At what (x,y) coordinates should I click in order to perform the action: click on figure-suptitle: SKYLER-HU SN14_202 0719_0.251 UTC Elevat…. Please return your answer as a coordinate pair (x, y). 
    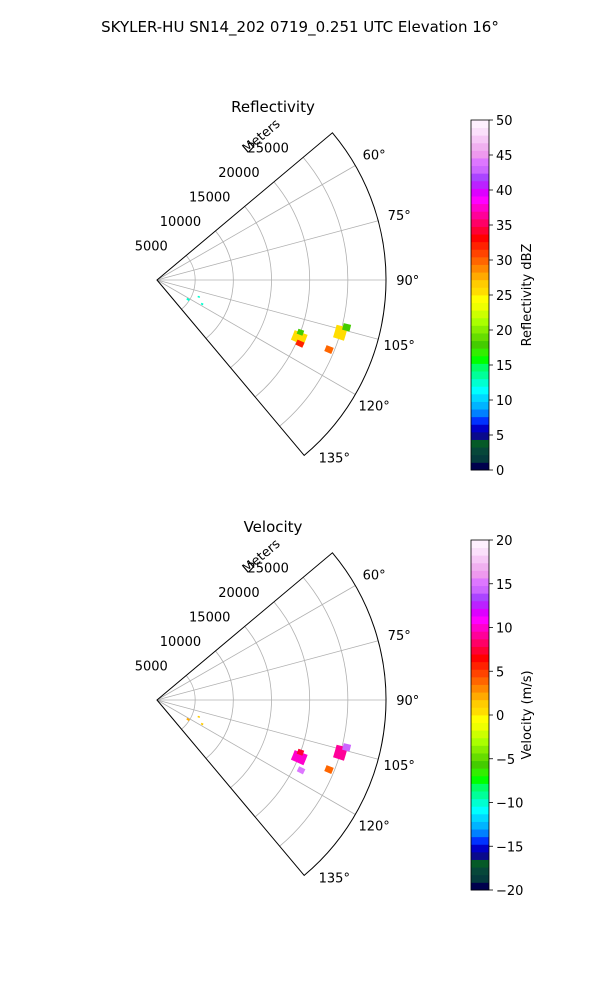
    Looking at the image, I should click on (300, 27).